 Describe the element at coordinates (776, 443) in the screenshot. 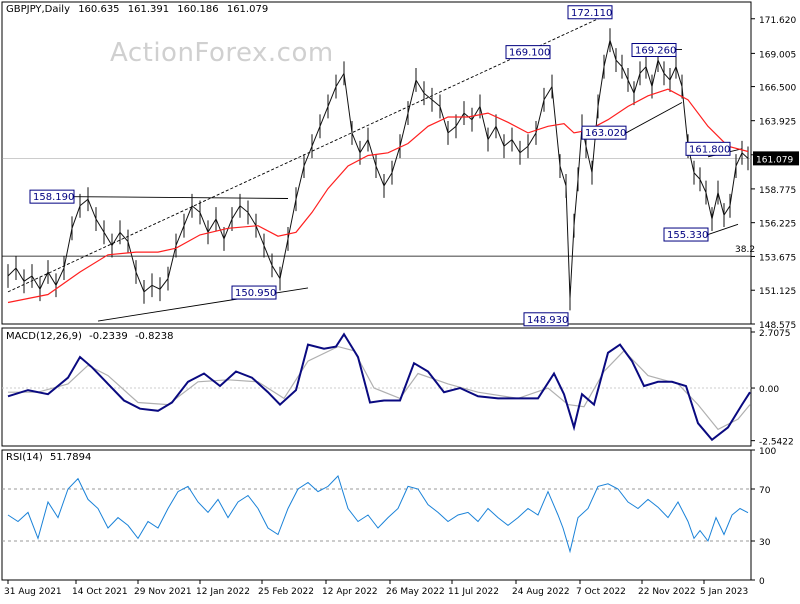

I see `macd-y-tick-label: -2.5422` at that location.